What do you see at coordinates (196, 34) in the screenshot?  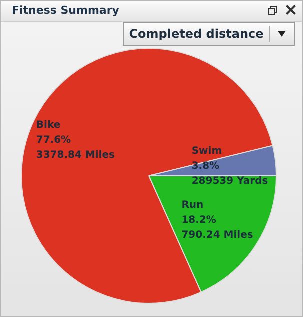 I see `chart-subtitle: Completed distance` at bounding box center [196, 34].